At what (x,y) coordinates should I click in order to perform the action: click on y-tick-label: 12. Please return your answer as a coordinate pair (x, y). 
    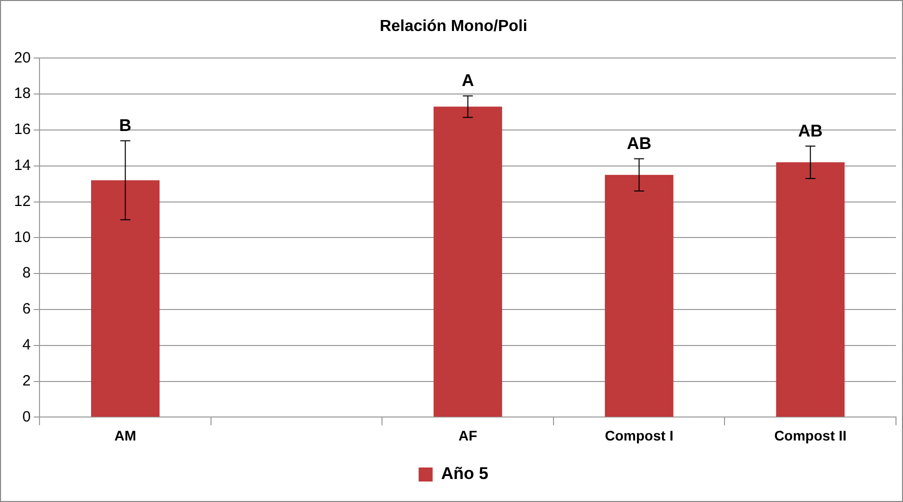
    Looking at the image, I should click on (22, 201).